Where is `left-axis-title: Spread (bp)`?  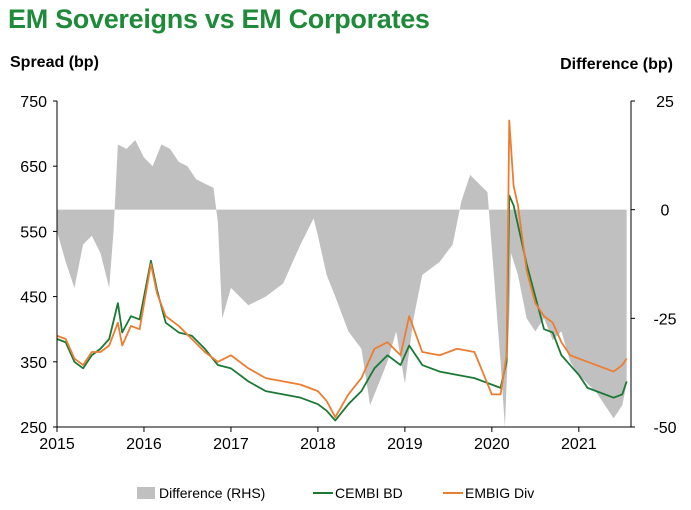 left-axis-title: Spread (bp) is located at coordinates (54, 62).